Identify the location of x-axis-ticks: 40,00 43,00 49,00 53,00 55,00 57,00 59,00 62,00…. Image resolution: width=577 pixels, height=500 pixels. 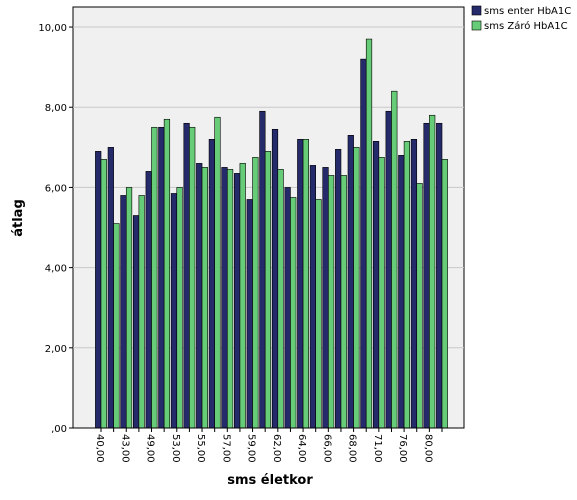
(268, 445).